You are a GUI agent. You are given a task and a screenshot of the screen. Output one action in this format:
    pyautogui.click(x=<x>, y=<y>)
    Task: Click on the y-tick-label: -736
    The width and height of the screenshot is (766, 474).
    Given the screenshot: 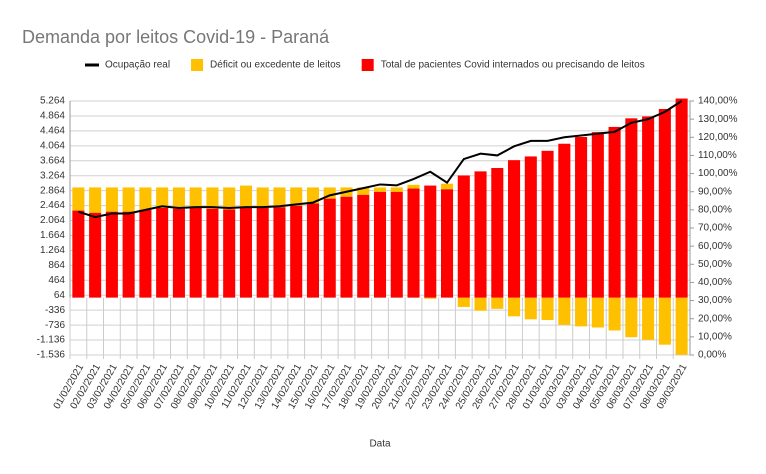 What is the action you would take?
    pyautogui.click(x=55, y=325)
    